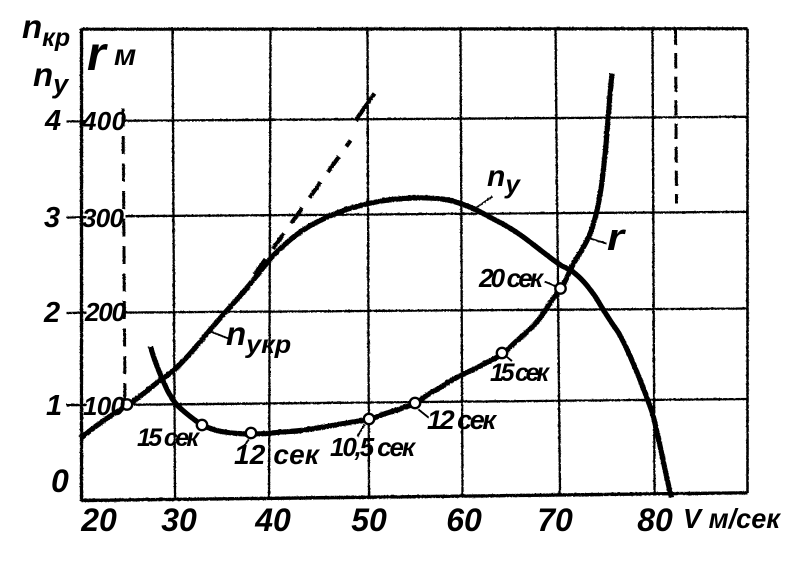 The image size is (785, 565). What do you see at coordinates (732, 518) in the screenshot?
I see `svg-text: V м/сек` at bounding box center [732, 518].